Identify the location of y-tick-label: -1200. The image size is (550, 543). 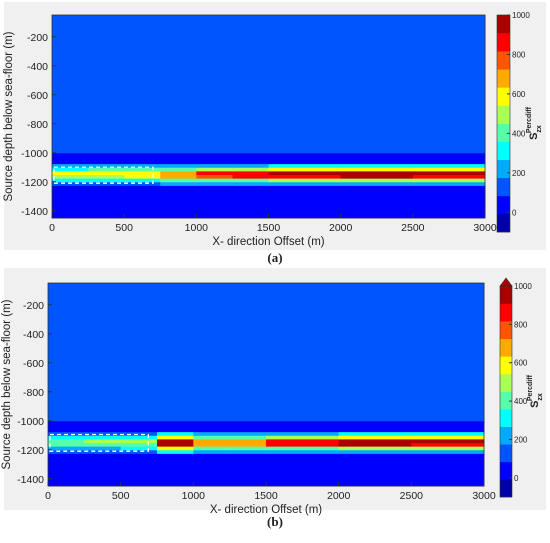
(34, 183).